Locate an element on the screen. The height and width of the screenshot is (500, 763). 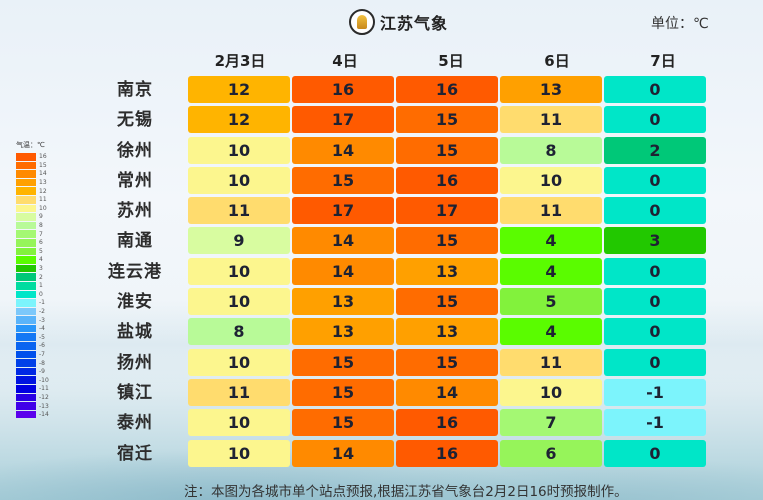
brand-logo: 江苏气象 is located at coordinates (398, 22).